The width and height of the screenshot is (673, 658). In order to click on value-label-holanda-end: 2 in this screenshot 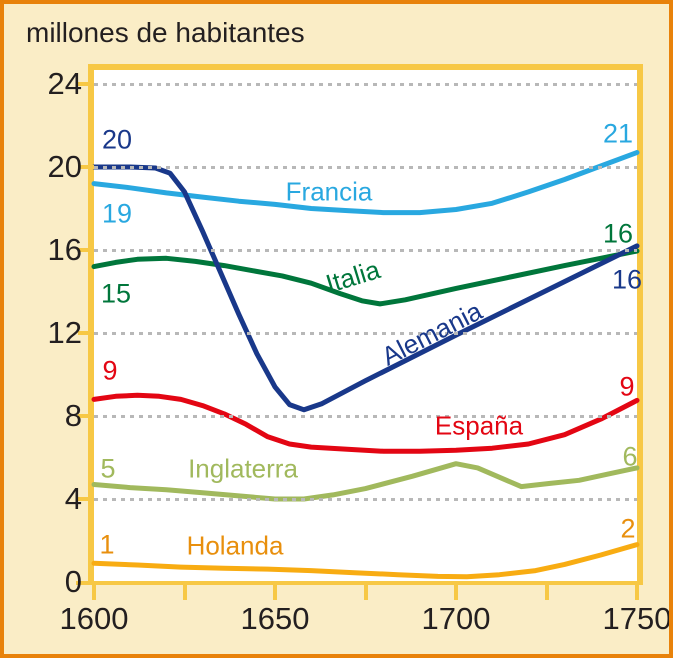, I will do `click(628, 528)`.